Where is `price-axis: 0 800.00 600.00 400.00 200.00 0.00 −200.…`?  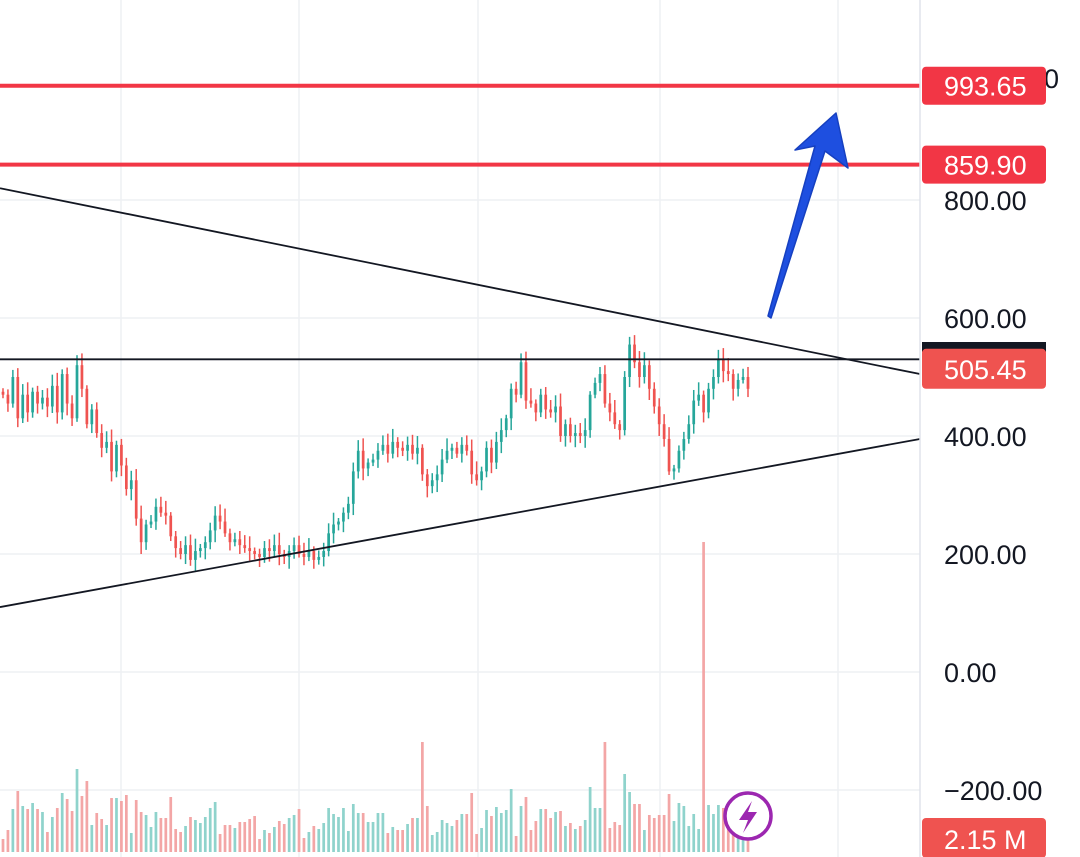 price-axis: 0 800.00 600.00 400.00 200.00 0.00 −200.… is located at coordinates (1001, 435).